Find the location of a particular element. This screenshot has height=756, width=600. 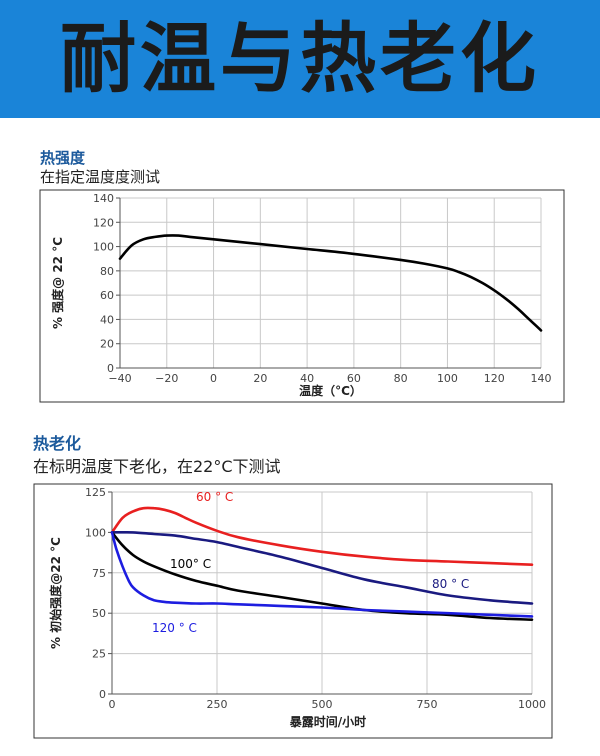

series-line-120c is located at coordinates (322, 574).